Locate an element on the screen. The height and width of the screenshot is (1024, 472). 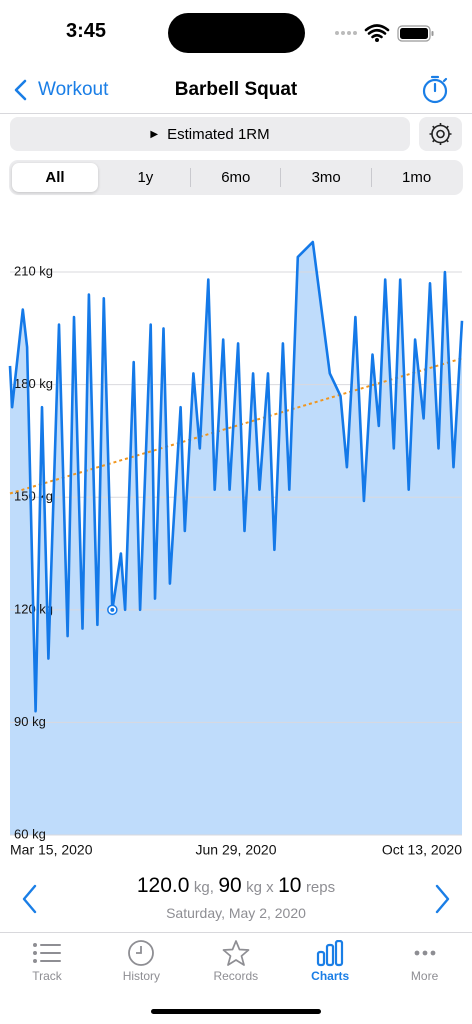
tab-label: History is located at coordinates (141, 976).